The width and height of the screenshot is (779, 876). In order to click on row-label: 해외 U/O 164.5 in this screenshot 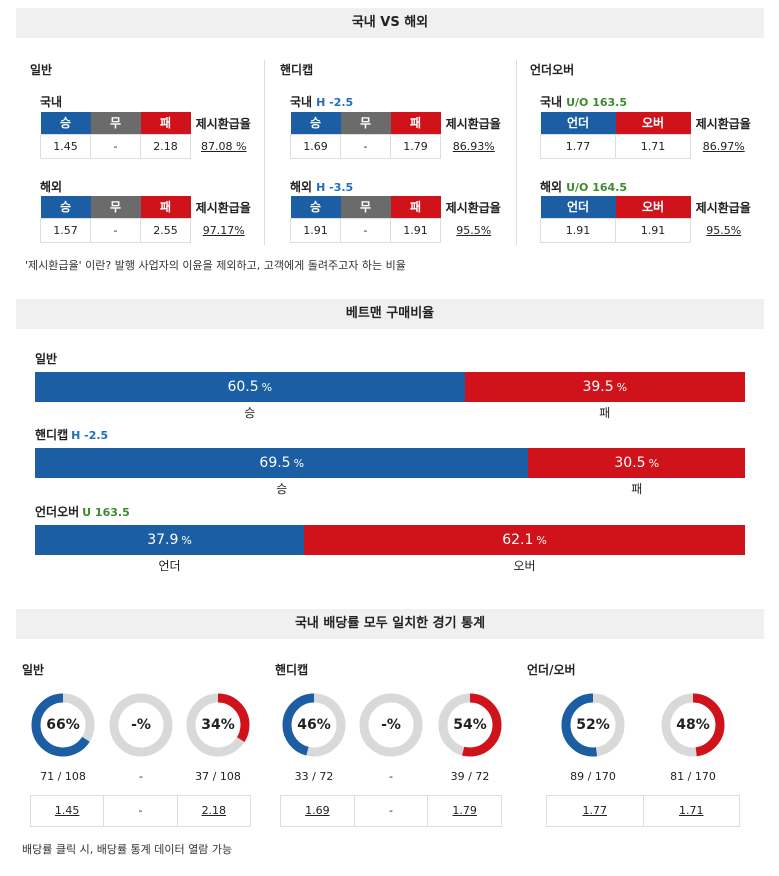, I will do `click(583, 186)`.